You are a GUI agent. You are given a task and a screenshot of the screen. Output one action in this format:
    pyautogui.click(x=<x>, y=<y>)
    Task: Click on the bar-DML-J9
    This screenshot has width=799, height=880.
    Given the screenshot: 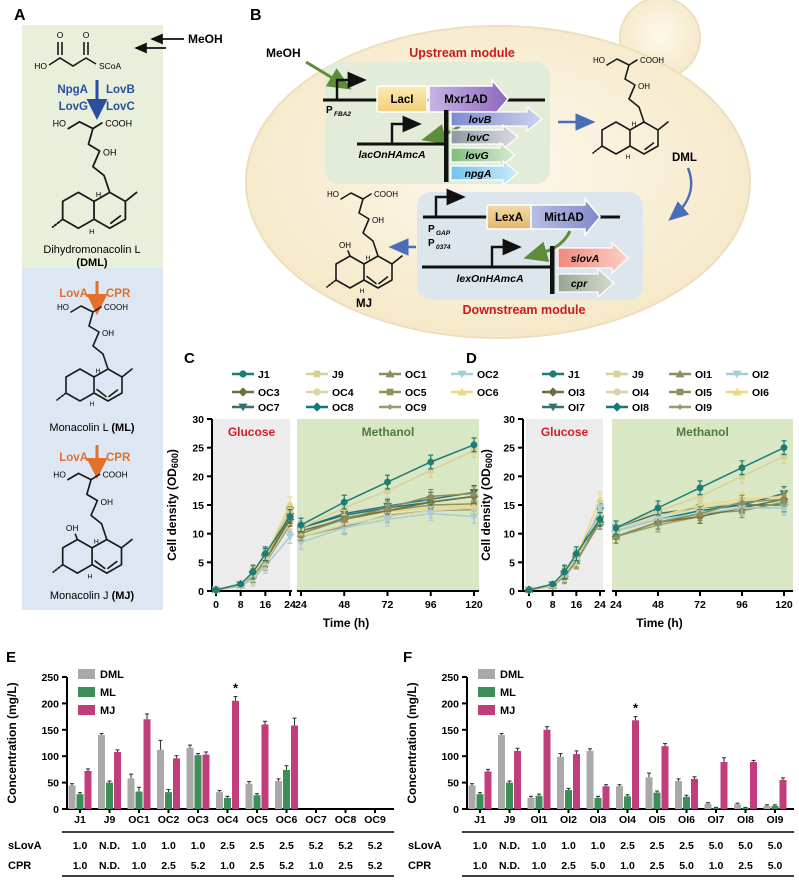 What is the action you would take?
    pyautogui.click(x=501, y=772)
    